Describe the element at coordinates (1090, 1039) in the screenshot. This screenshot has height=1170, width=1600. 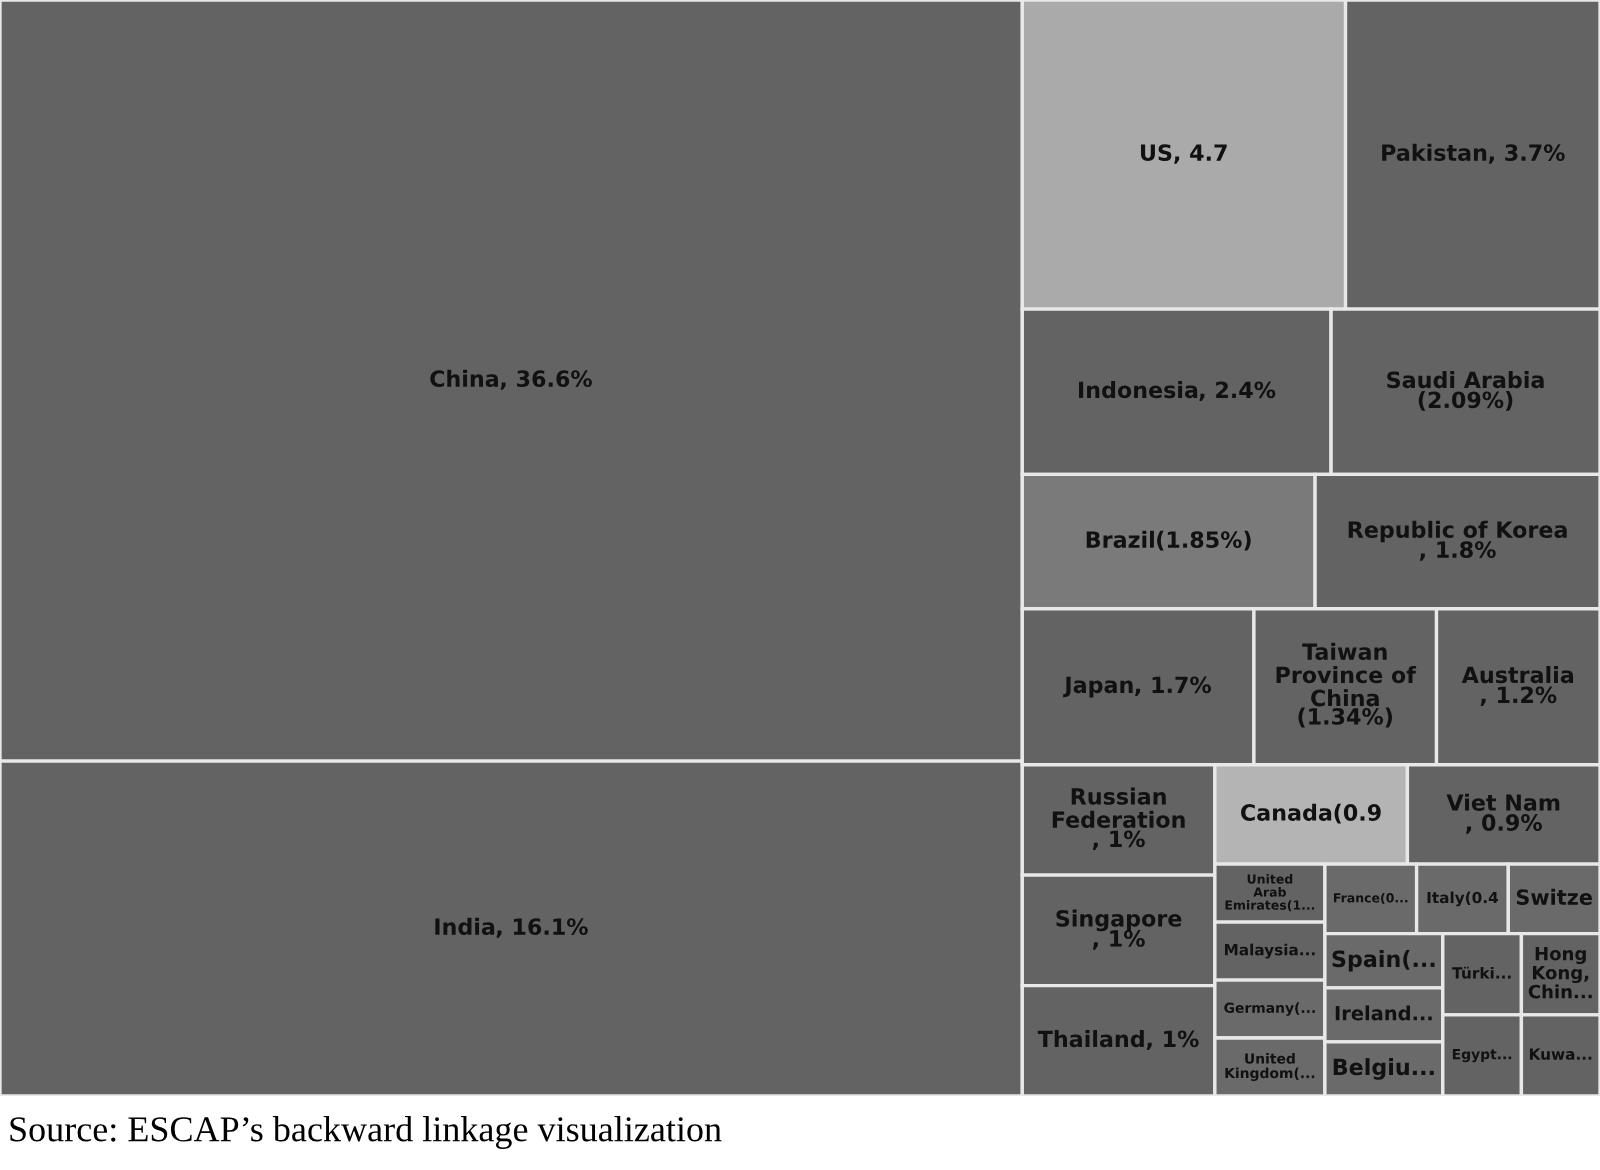
I see `category-label: Thailand` at that location.